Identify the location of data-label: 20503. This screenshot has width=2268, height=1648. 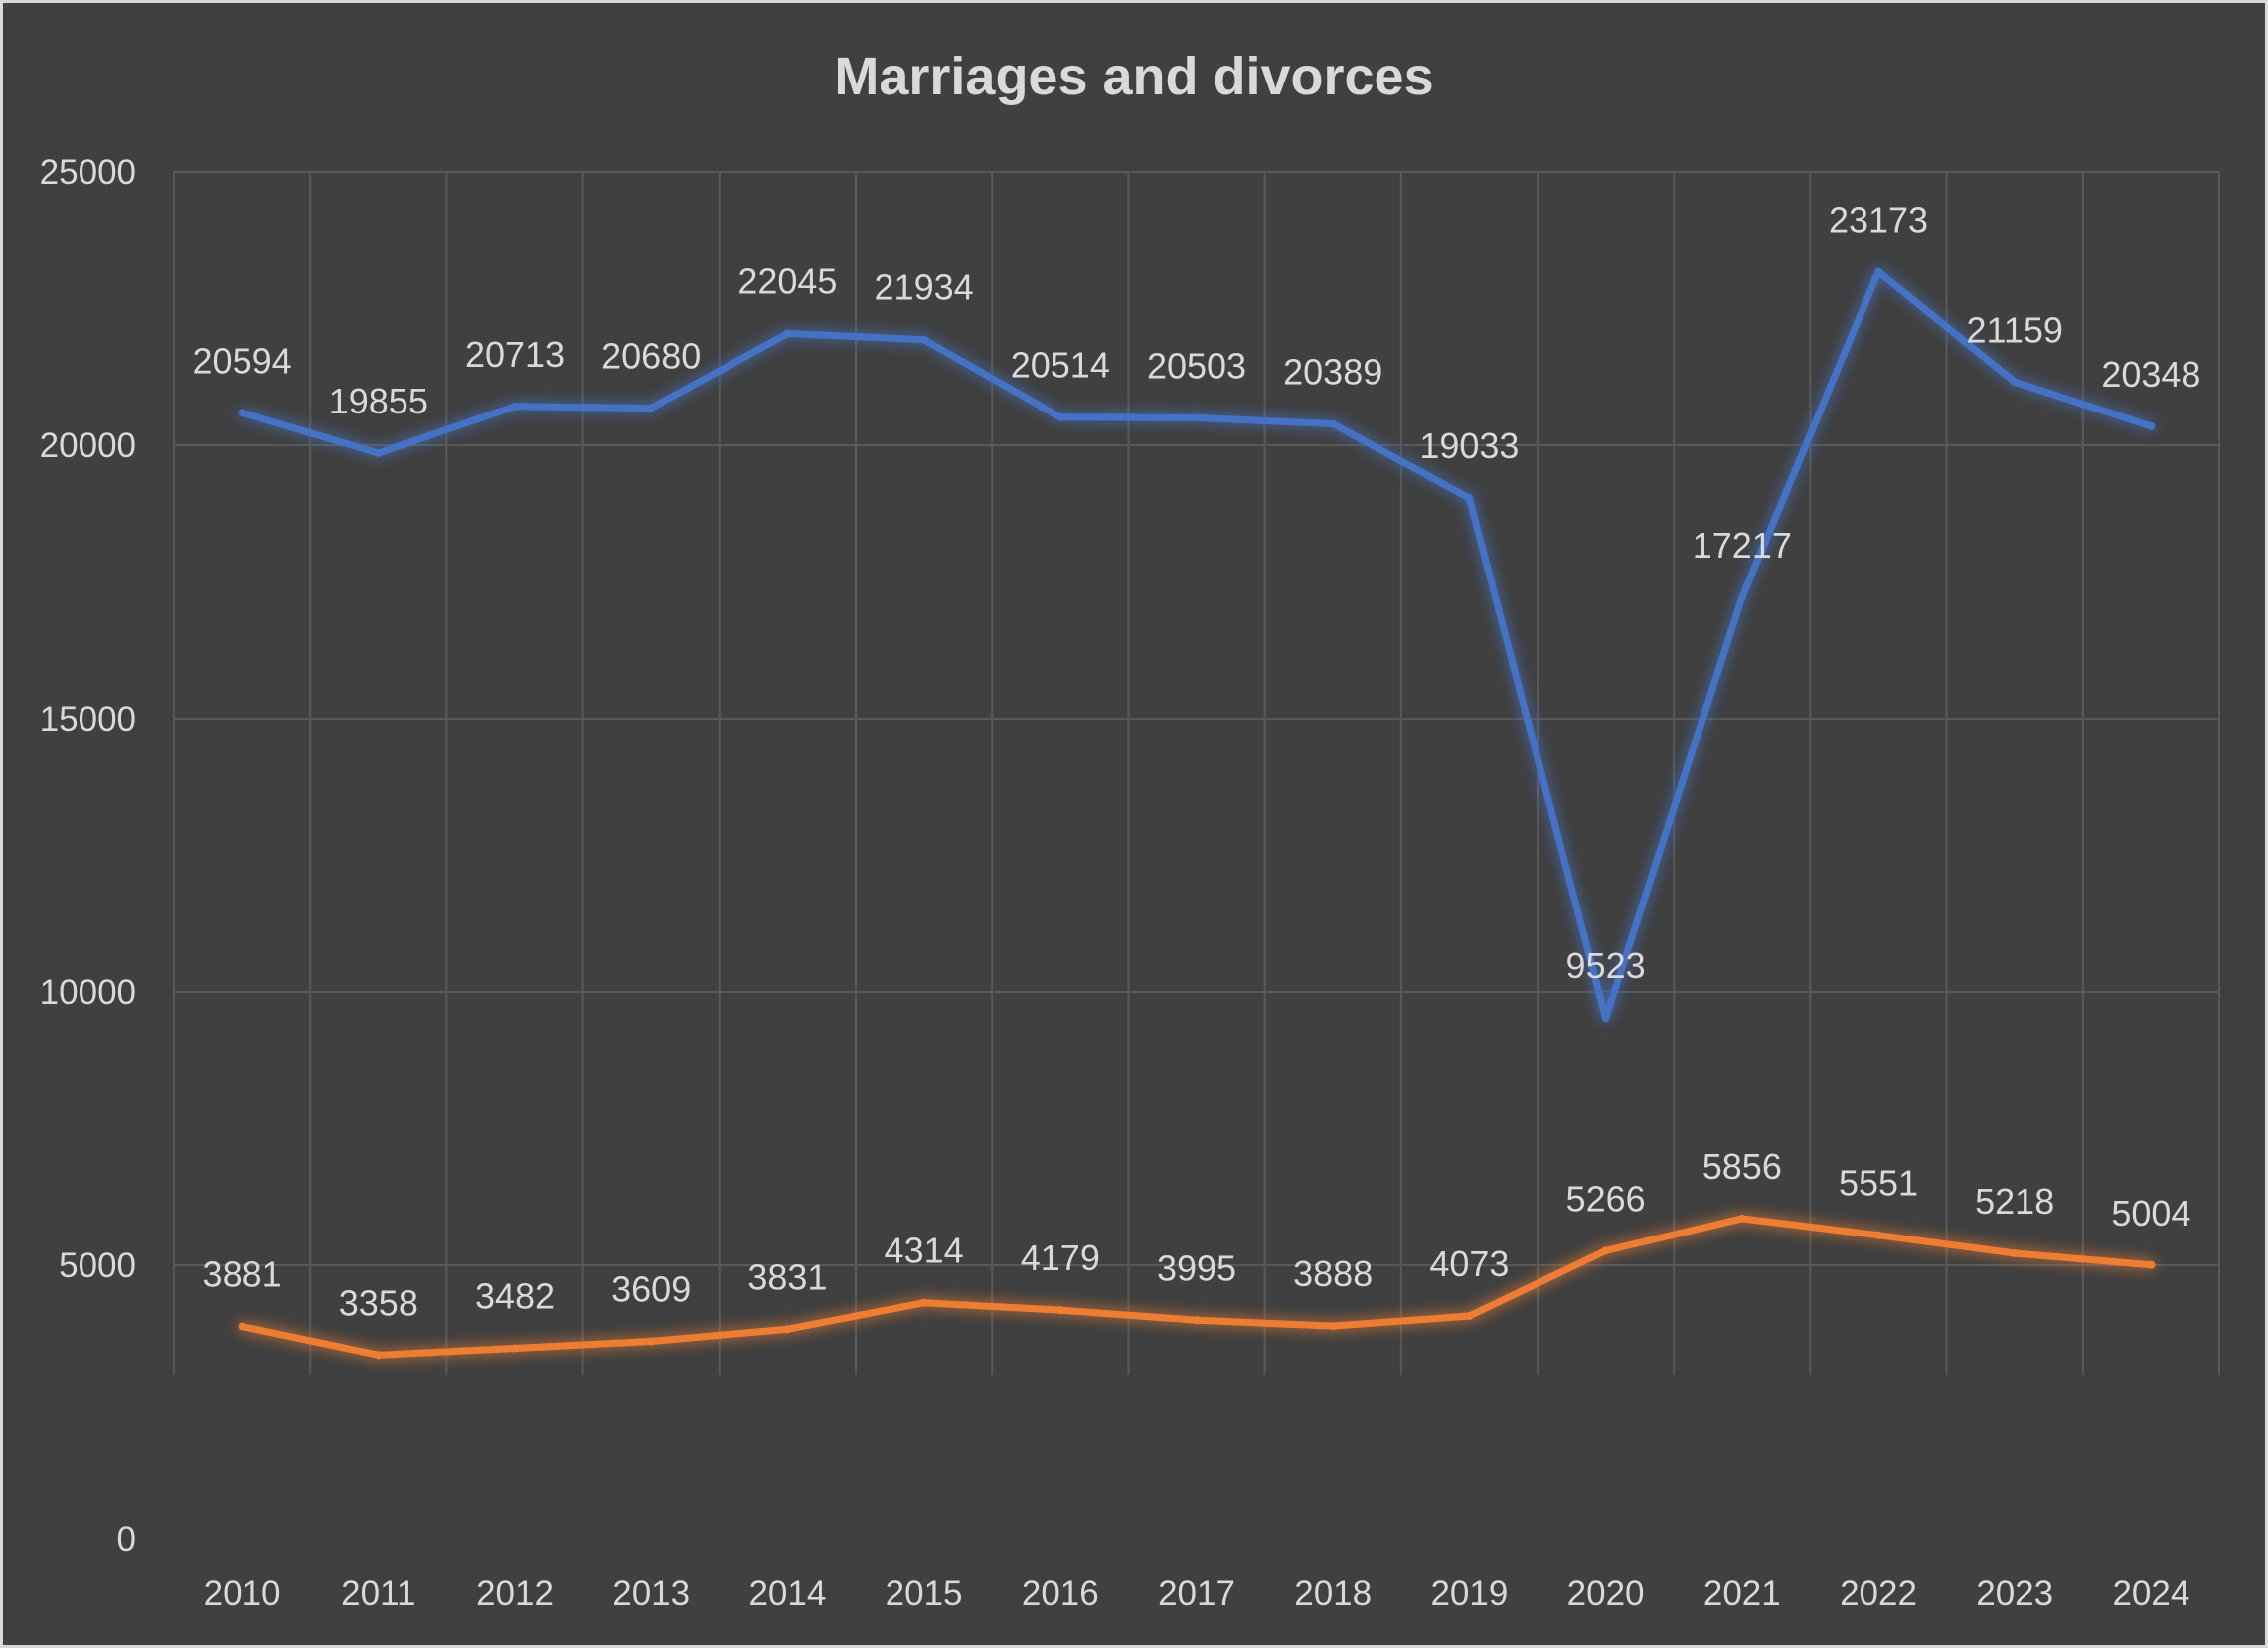
(1196, 365).